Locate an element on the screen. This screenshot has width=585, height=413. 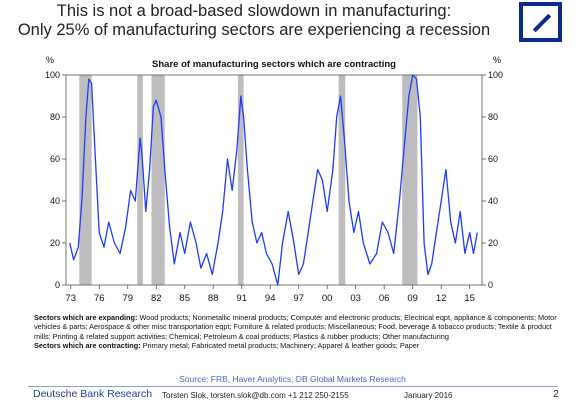
y-tick-label-right: 100 is located at coordinates (495, 75).